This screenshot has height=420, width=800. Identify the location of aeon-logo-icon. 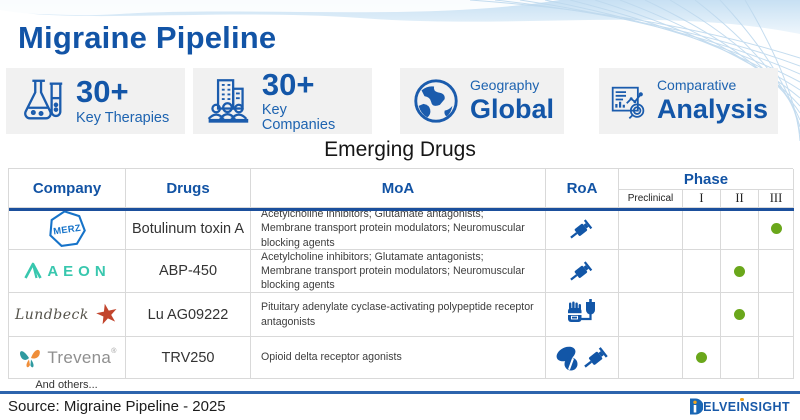
(33, 270).